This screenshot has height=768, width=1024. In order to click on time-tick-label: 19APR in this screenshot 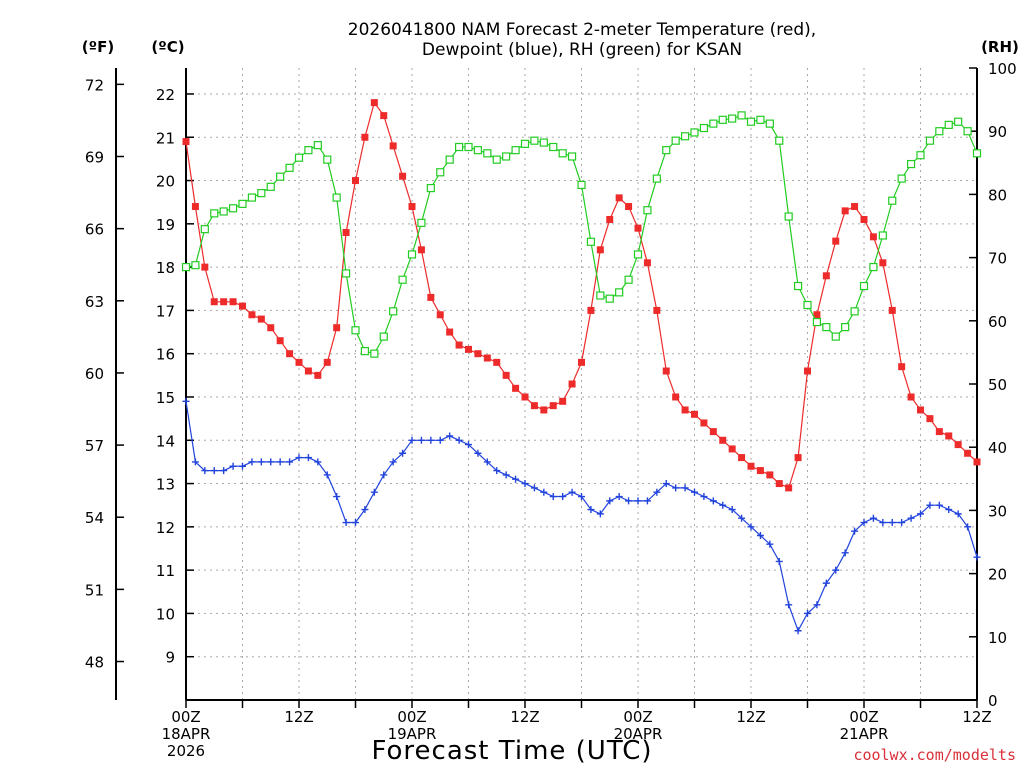, I will do `click(412, 734)`.